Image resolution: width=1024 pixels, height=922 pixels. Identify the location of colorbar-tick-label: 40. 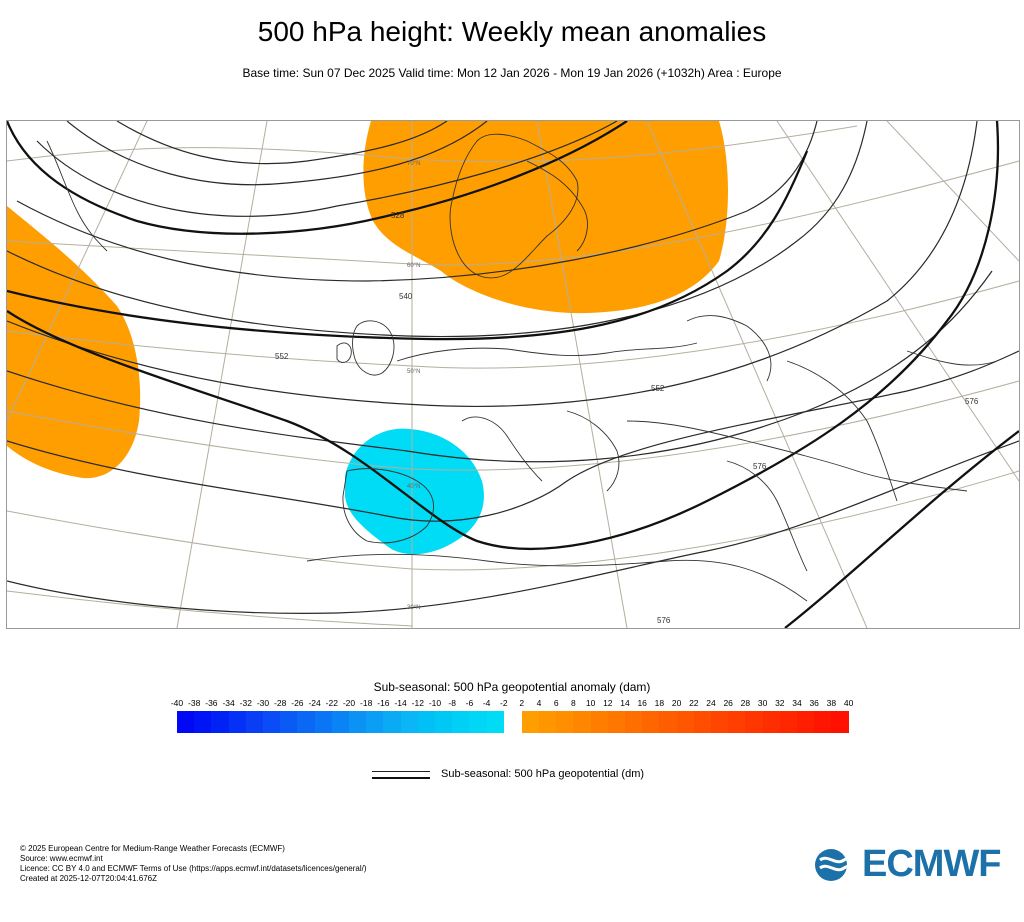
(848, 703).